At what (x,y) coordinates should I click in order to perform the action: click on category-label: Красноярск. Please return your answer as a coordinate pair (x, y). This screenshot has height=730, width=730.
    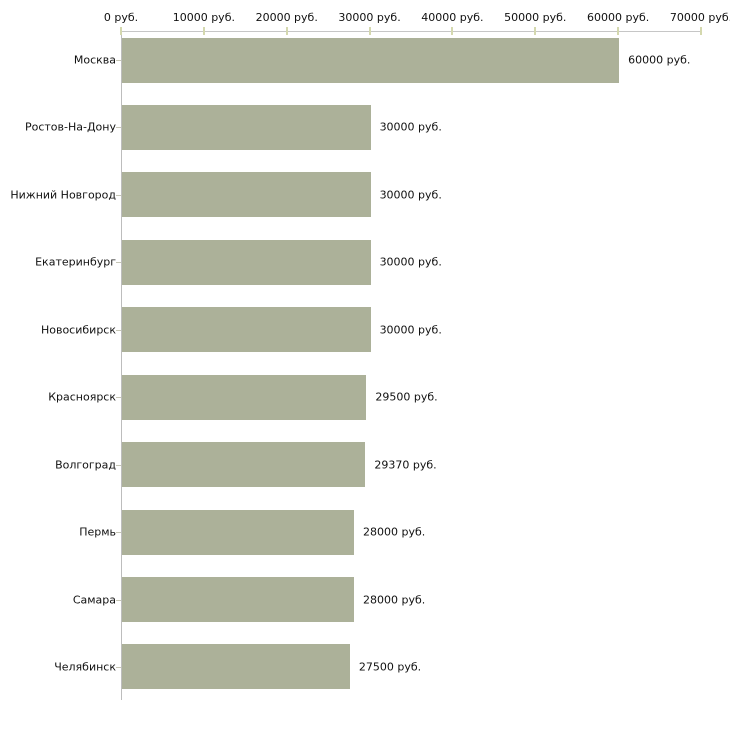
    Looking at the image, I should click on (82, 397).